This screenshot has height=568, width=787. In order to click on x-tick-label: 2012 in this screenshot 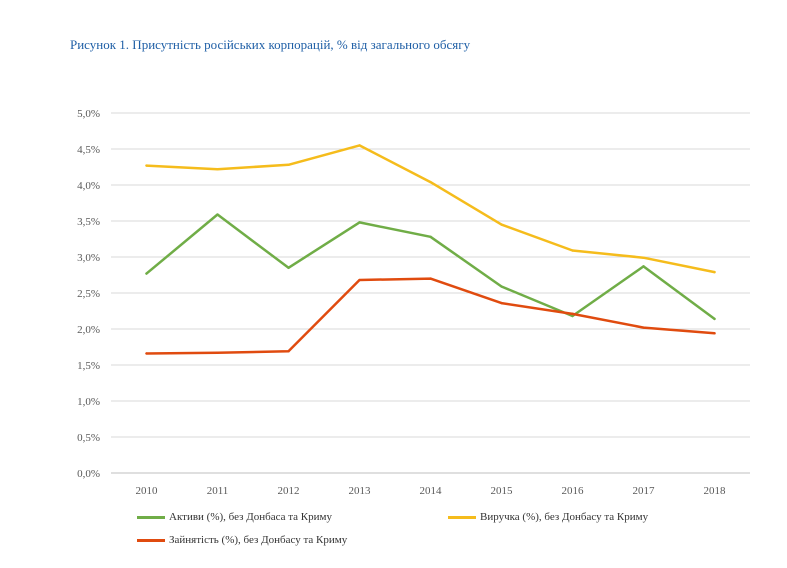, I will do `click(289, 491)`.